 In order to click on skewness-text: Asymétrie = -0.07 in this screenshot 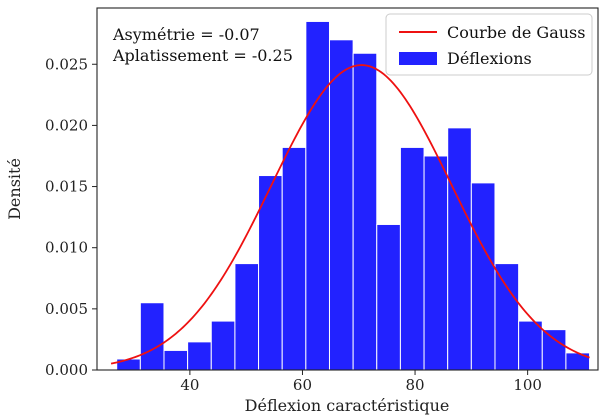, I will do `click(186, 34)`.